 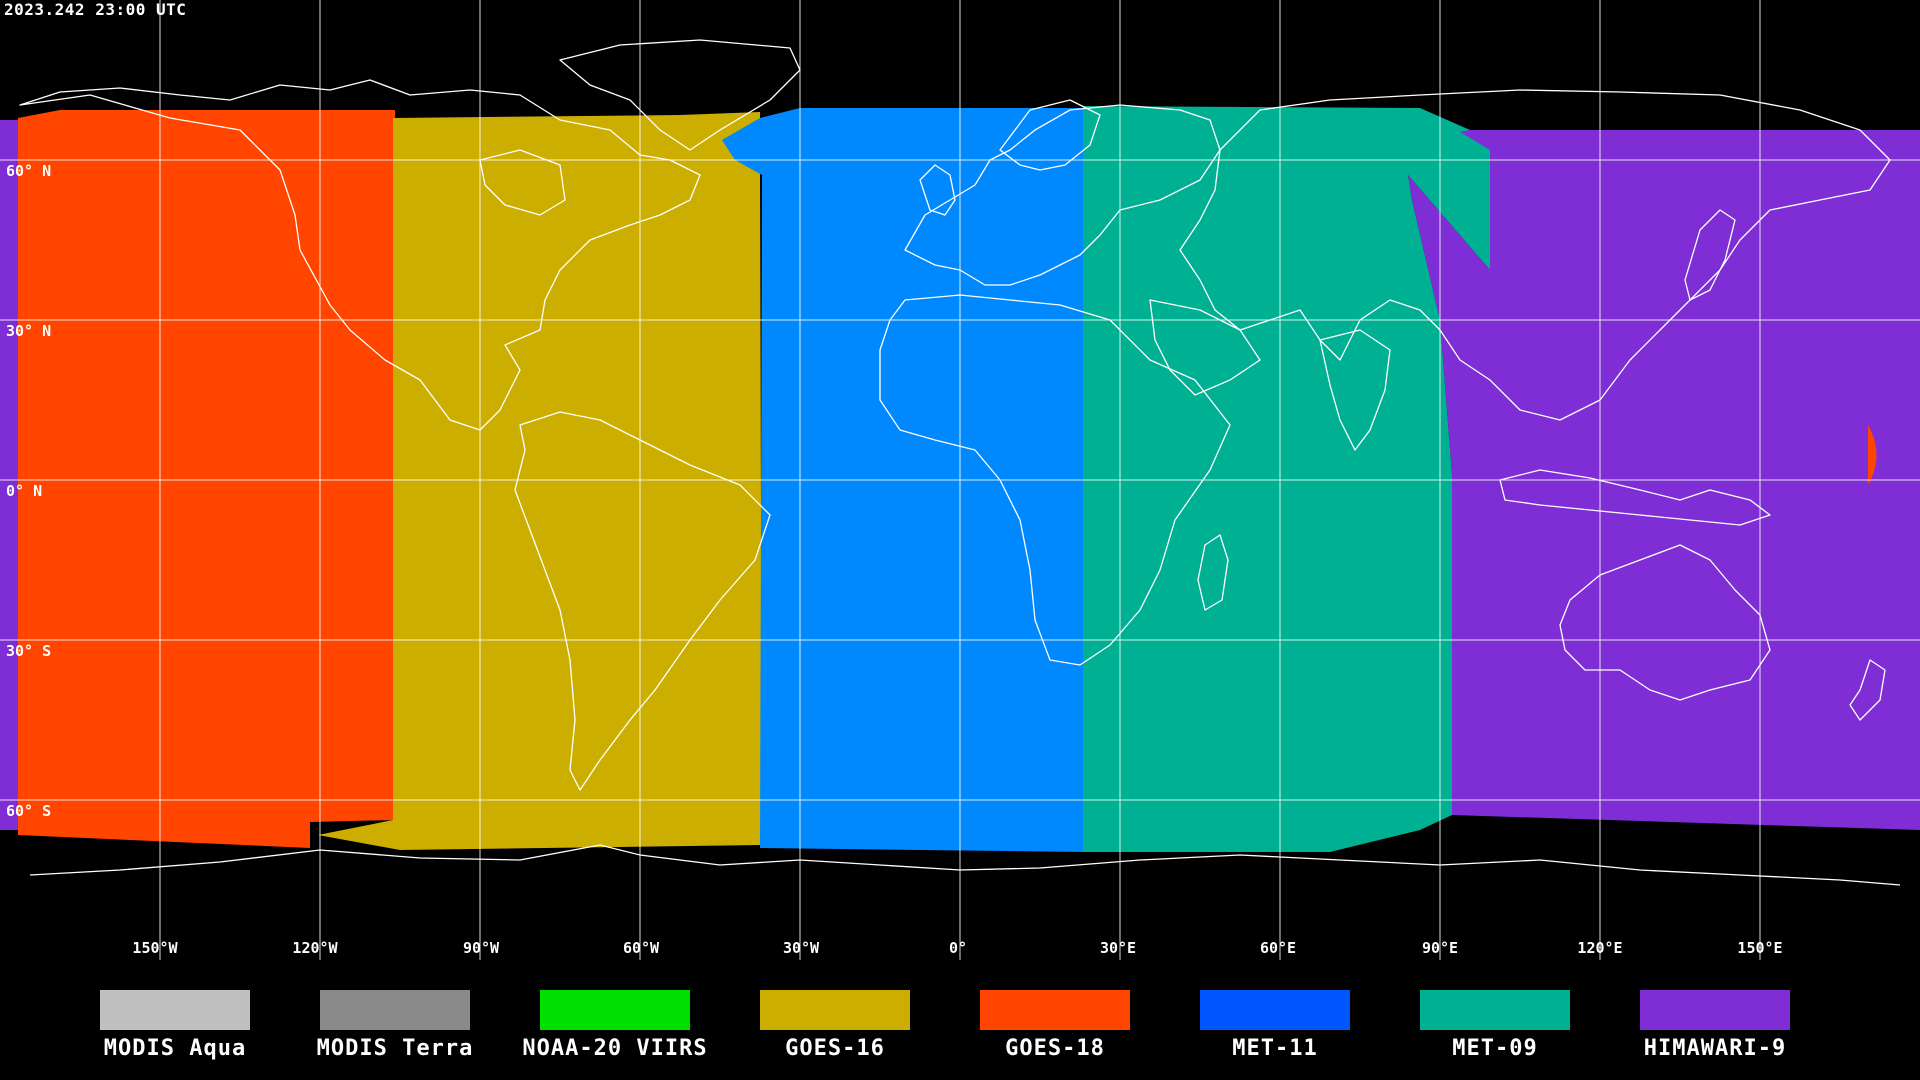 I want to click on lon-label-90e: 90°E, so click(x=1440, y=948).